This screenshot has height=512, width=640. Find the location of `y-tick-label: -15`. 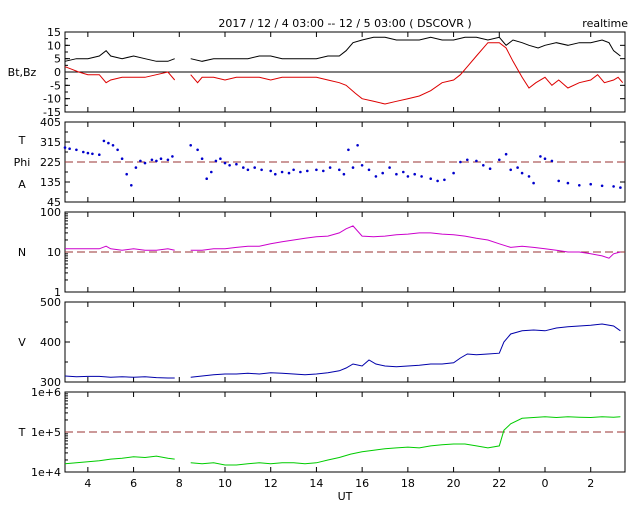

y-tick-label: -15 is located at coordinates (52, 112).